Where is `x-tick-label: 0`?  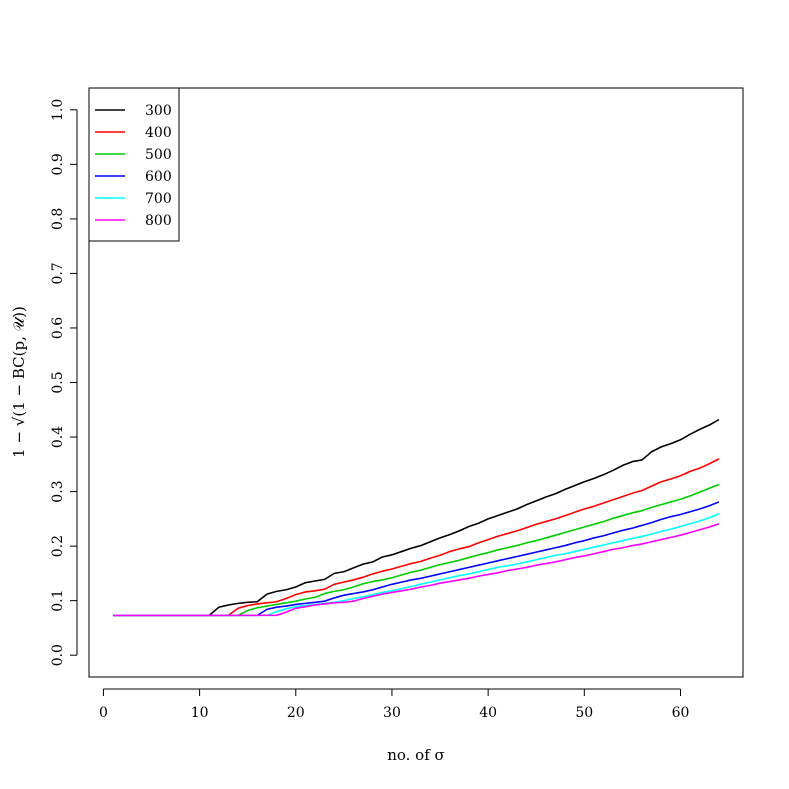 x-tick-label: 0 is located at coordinates (103, 713).